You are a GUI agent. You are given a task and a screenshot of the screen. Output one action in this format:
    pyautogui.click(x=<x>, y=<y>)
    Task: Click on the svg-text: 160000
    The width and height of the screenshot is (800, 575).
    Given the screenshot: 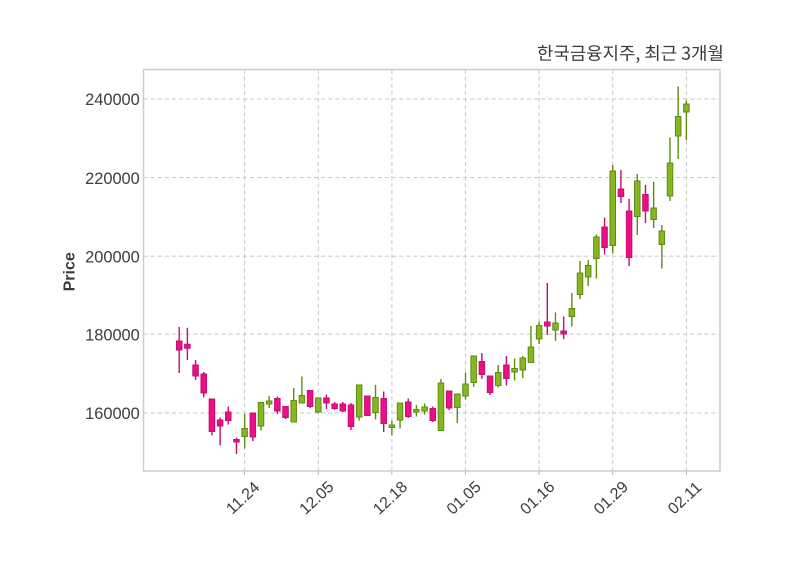 What is the action you would take?
    pyautogui.click(x=112, y=414)
    